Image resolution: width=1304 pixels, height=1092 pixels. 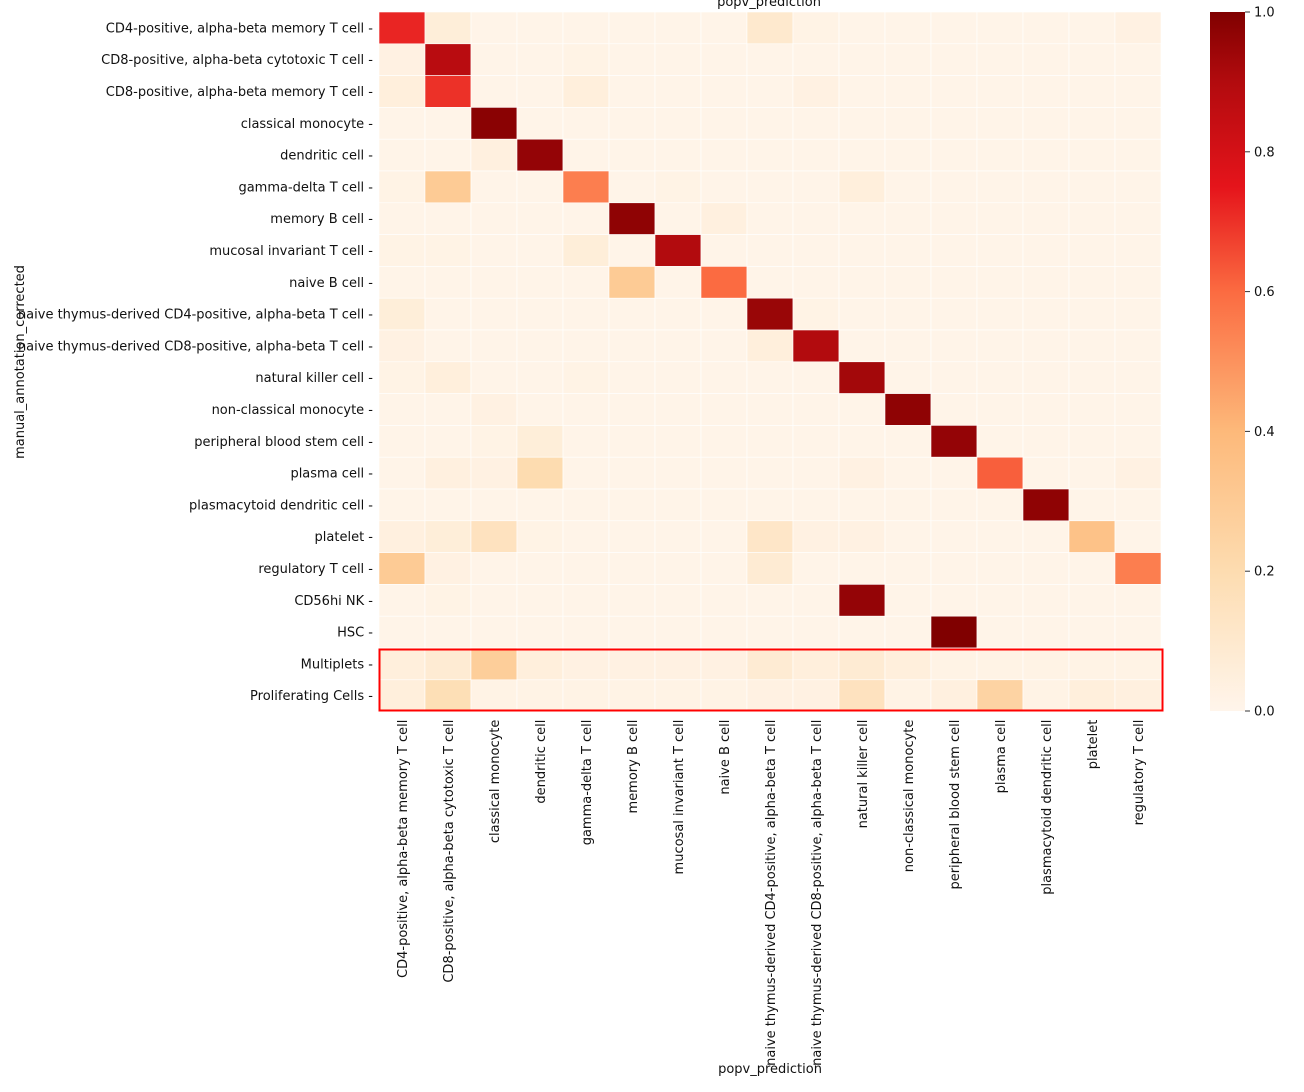 I want to click on colorbar-tick-label: 0.6, so click(x=1264, y=292).